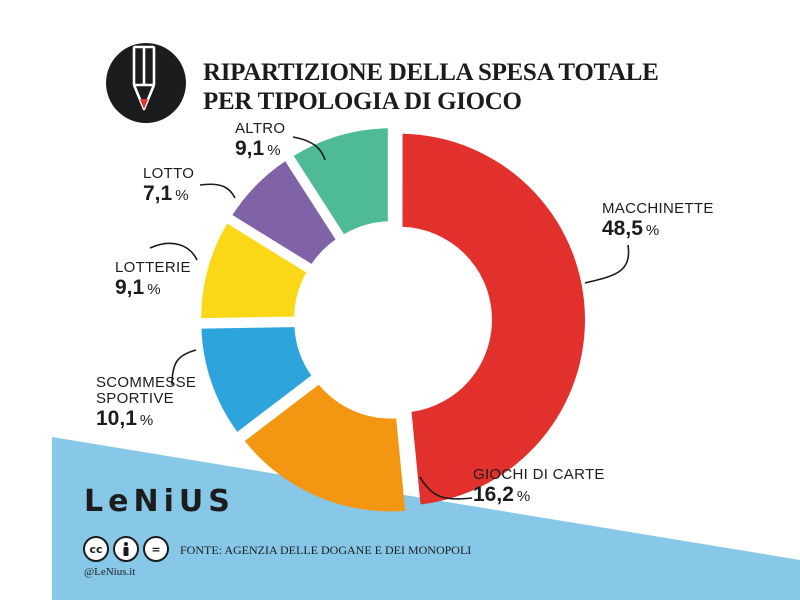 The image size is (800, 600). What do you see at coordinates (431, 72) in the screenshot?
I see `chart-title-line-1: RIPARTIZIONE DELLA SPESA TOTALE` at bounding box center [431, 72].